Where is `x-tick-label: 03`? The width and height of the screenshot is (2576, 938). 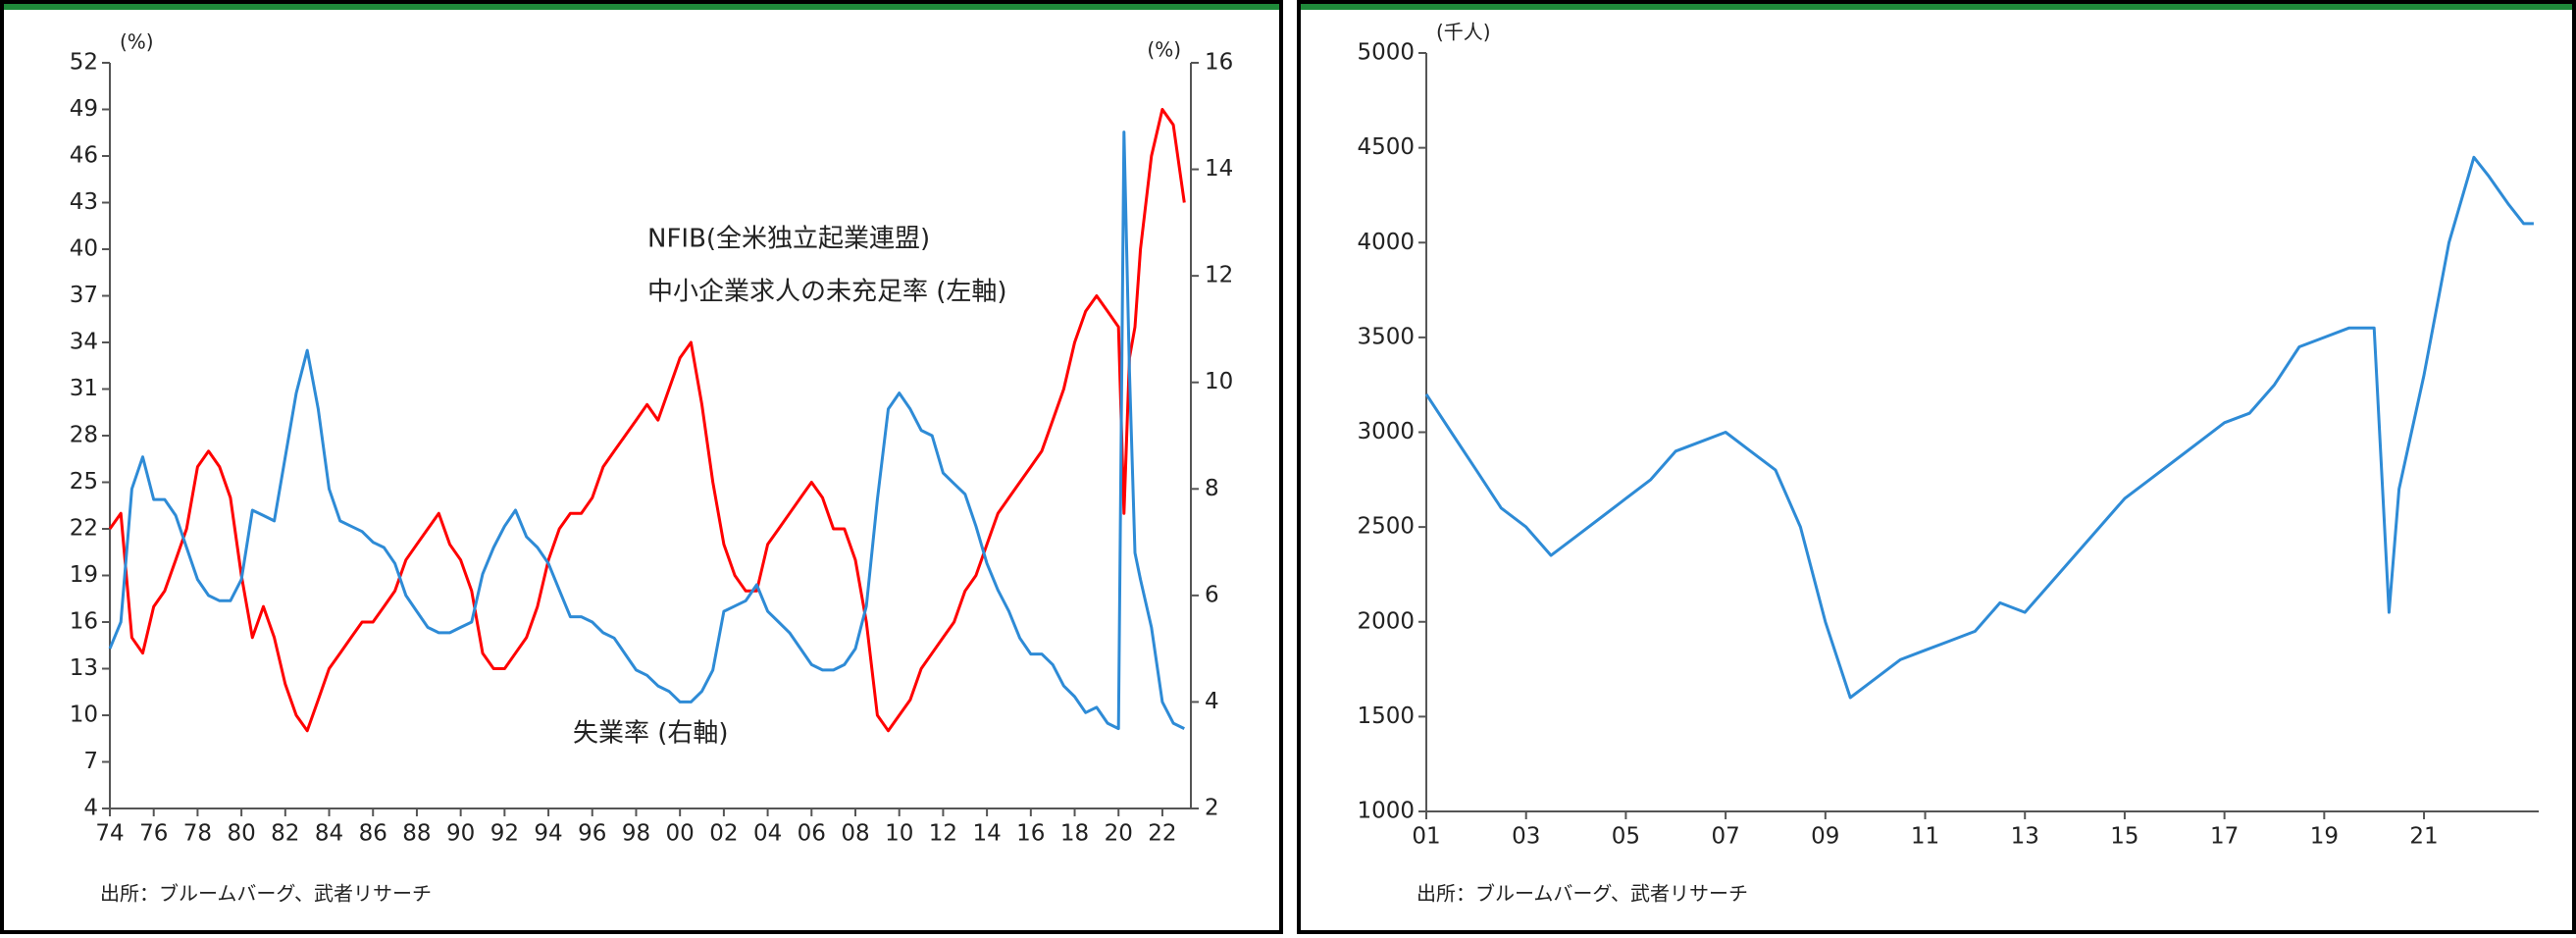 x-tick-label: 03 is located at coordinates (1526, 837).